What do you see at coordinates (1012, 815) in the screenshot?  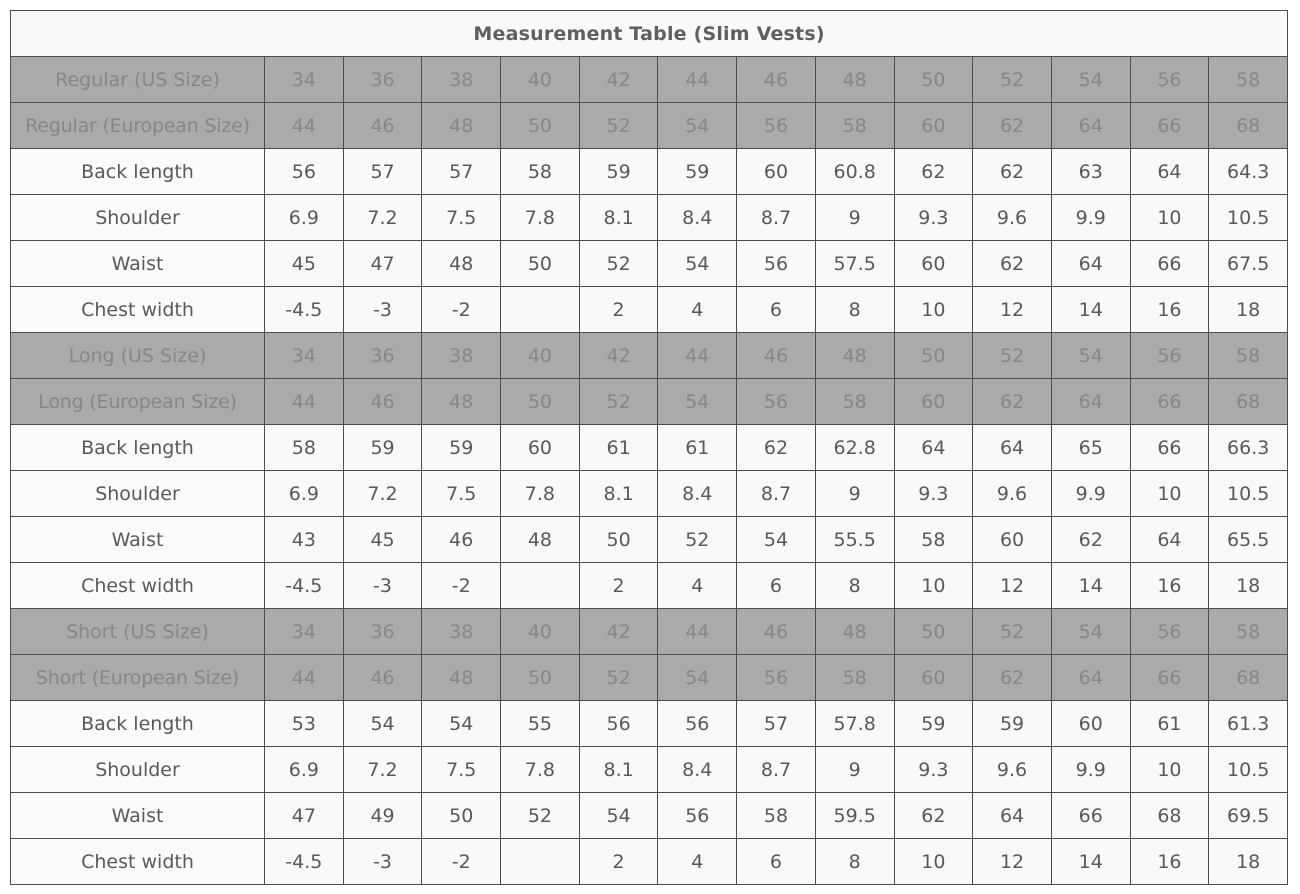 I see `measurement-cell: 64` at bounding box center [1012, 815].